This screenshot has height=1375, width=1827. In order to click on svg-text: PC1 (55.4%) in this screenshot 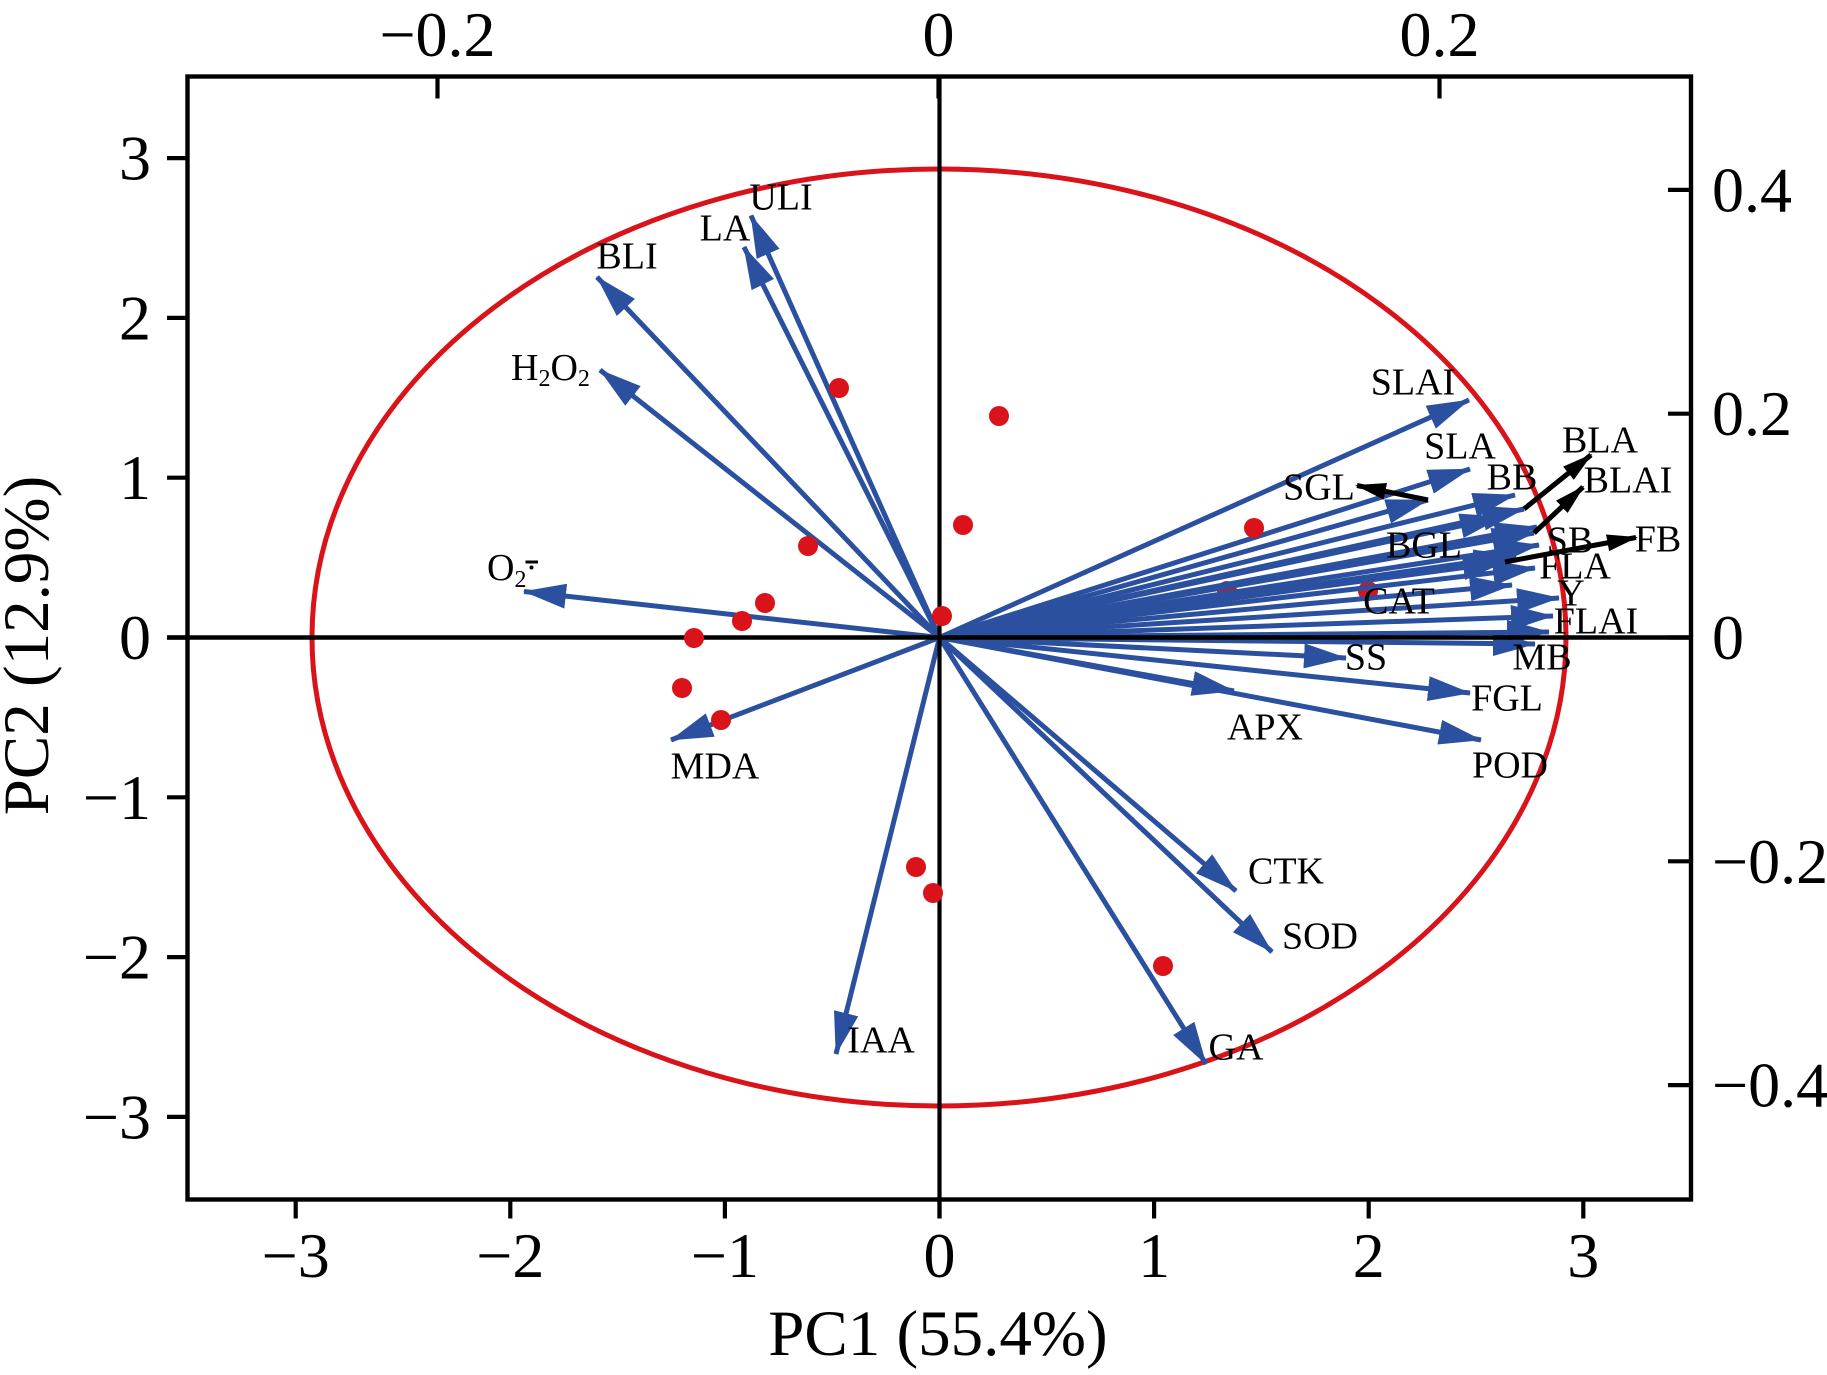, I will do `click(937, 1334)`.